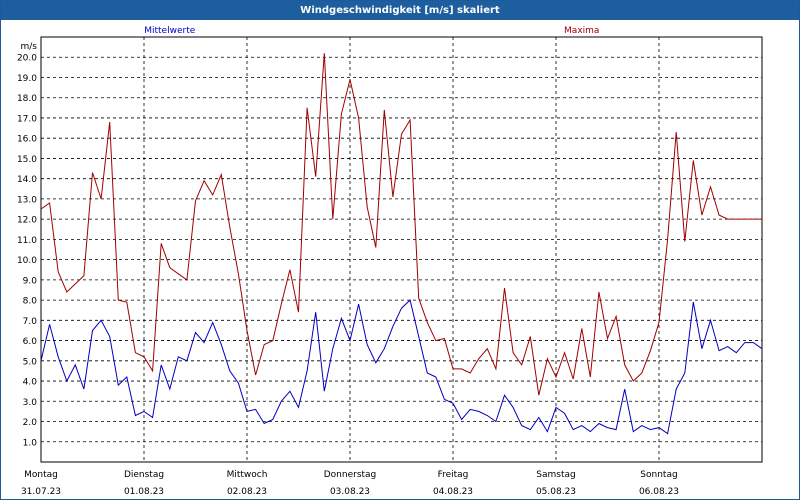 The image size is (800, 500). What do you see at coordinates (30, 403) in the screenshot?
I see `y-tick-label: 3.0` at bounding box center [30, 403].